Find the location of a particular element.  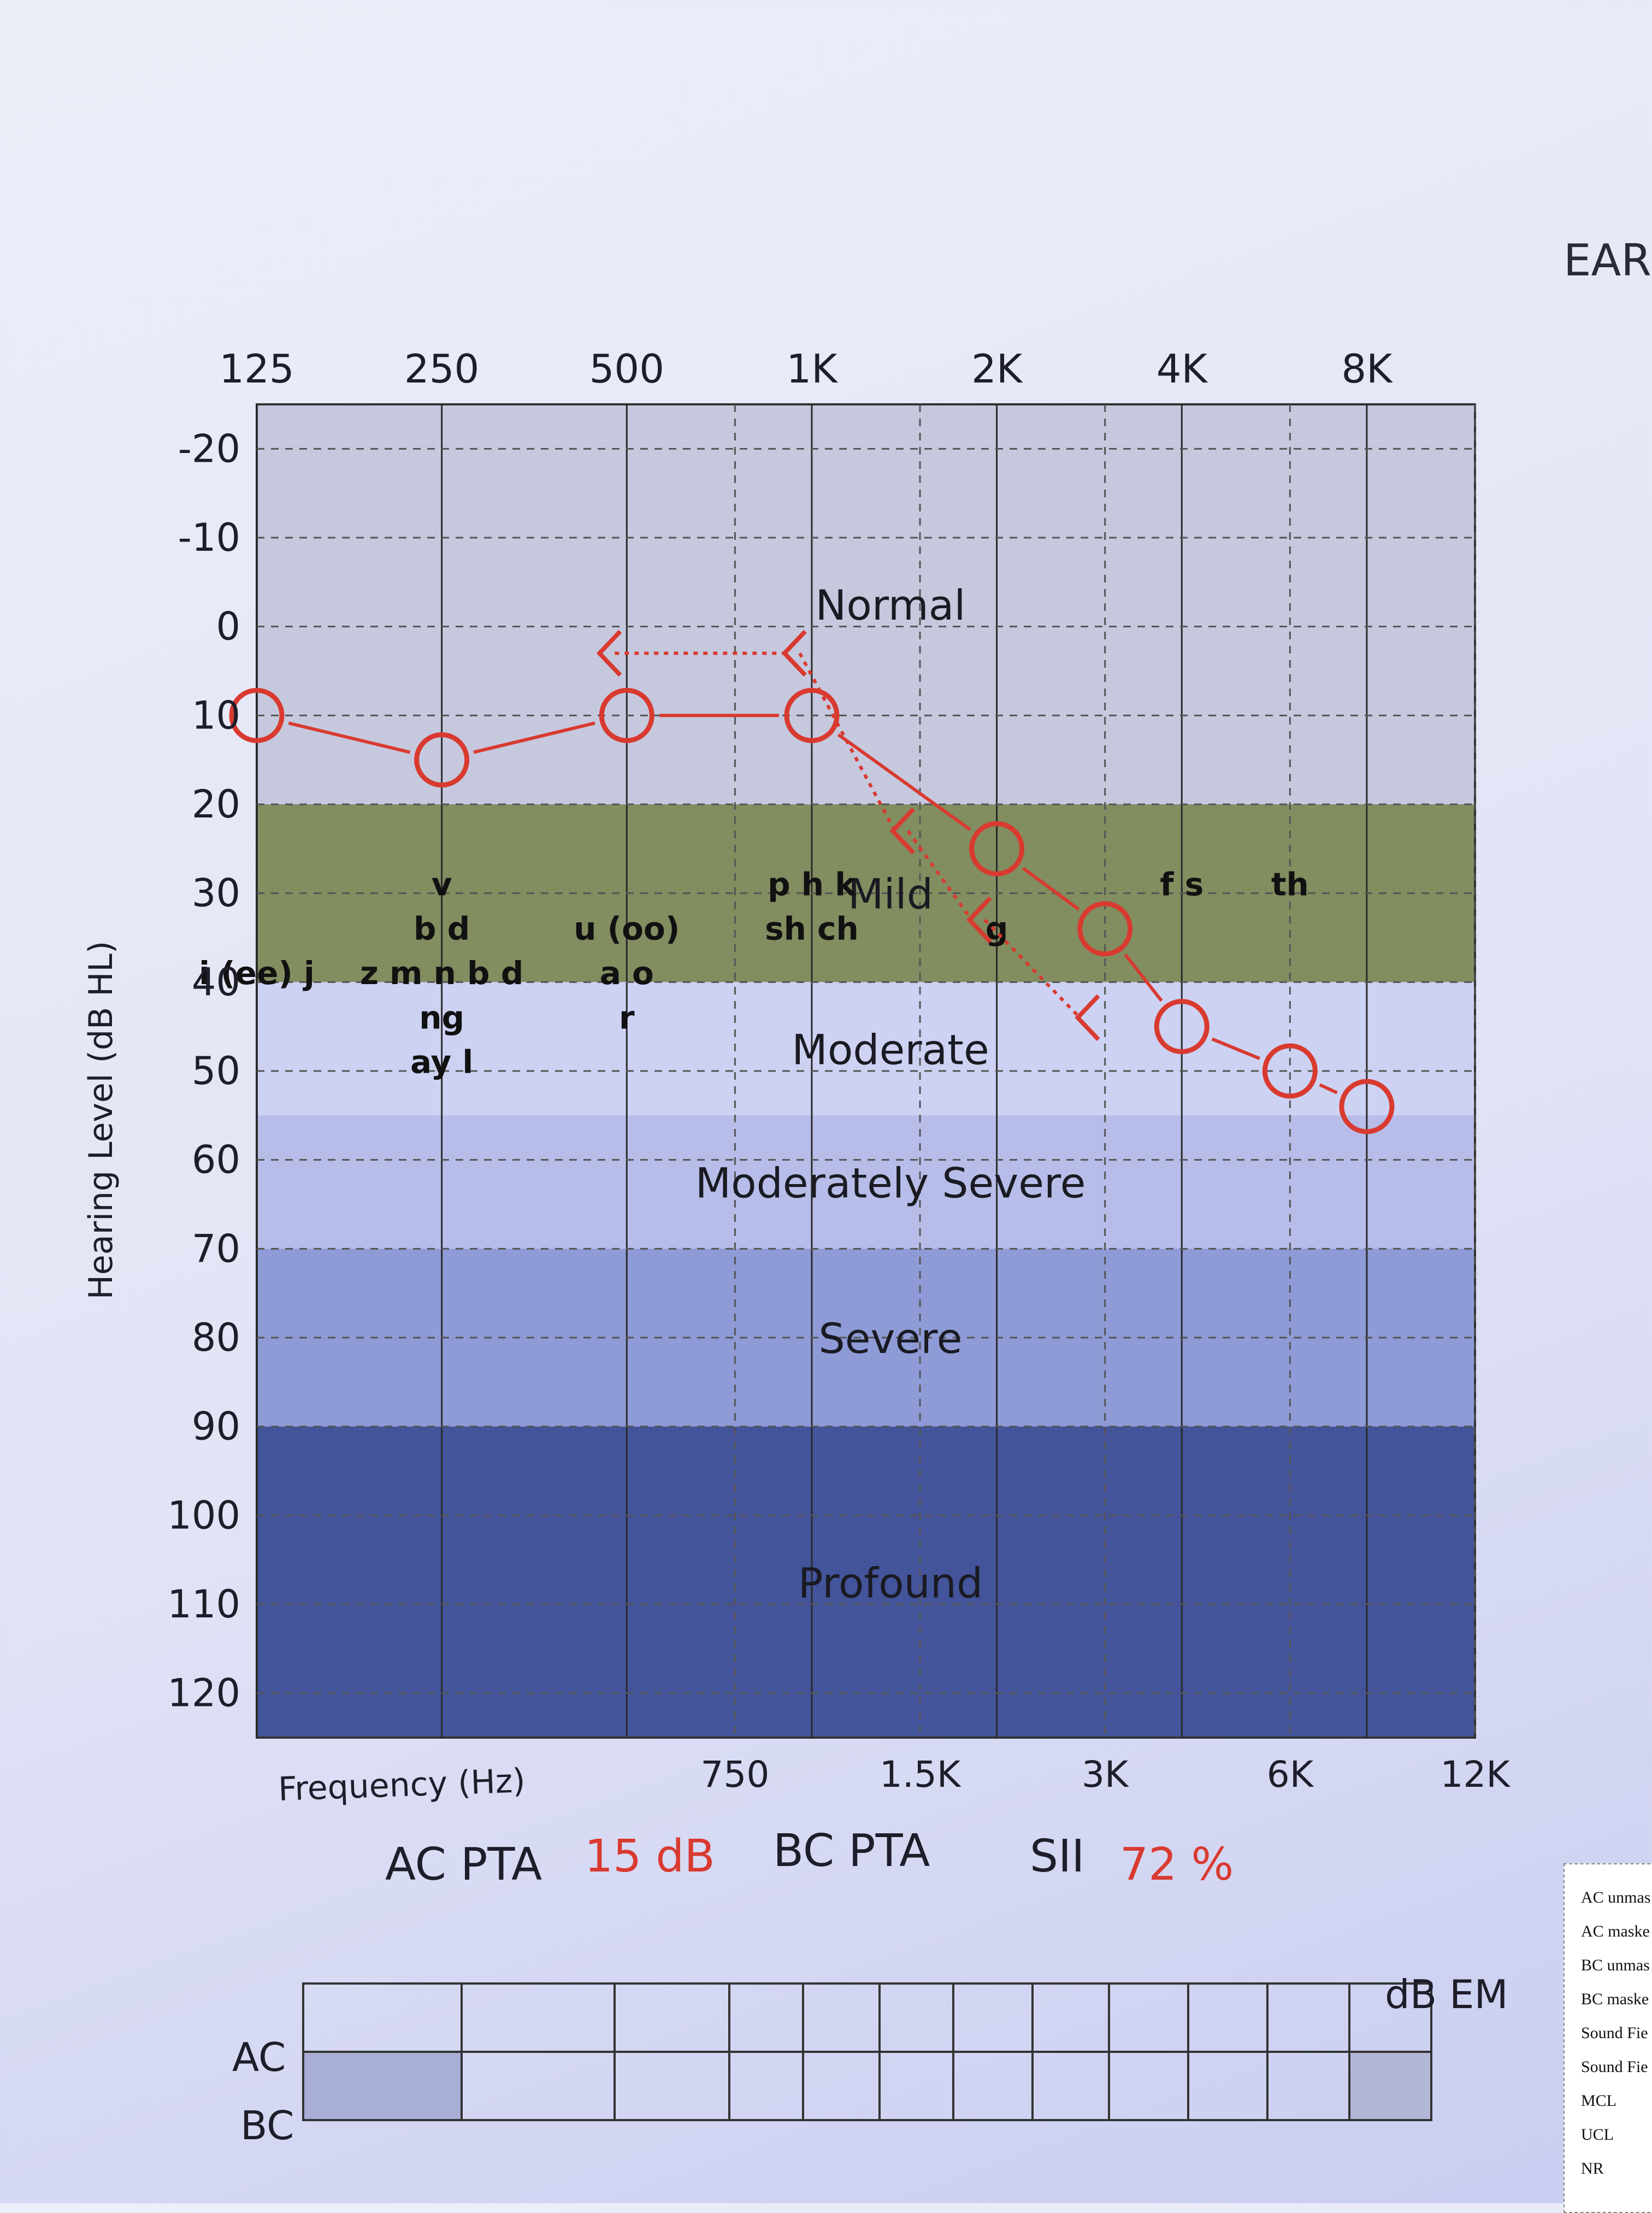

y-tick-label: 0 is located at coordinates (228, 626).